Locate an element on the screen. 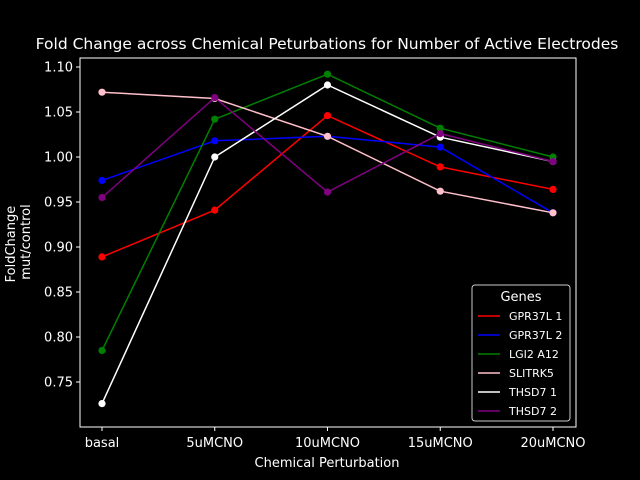 The height and width of the screenshot is (480, 640). y-tick-label: 0.85 is located at coordinates (58, 293).